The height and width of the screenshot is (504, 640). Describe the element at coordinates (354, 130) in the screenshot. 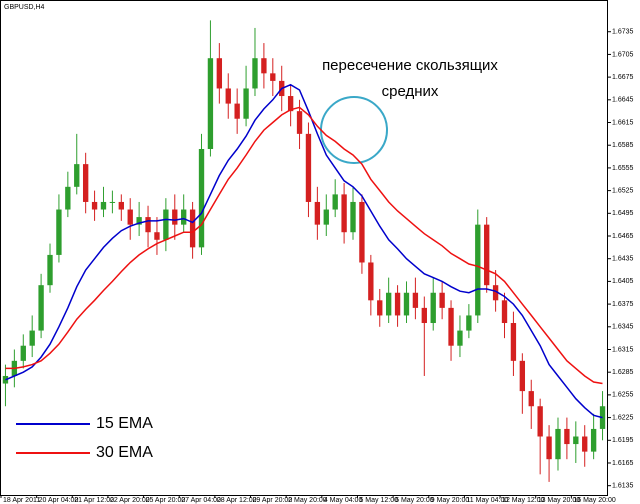

I see `highlight-circle` at that location.